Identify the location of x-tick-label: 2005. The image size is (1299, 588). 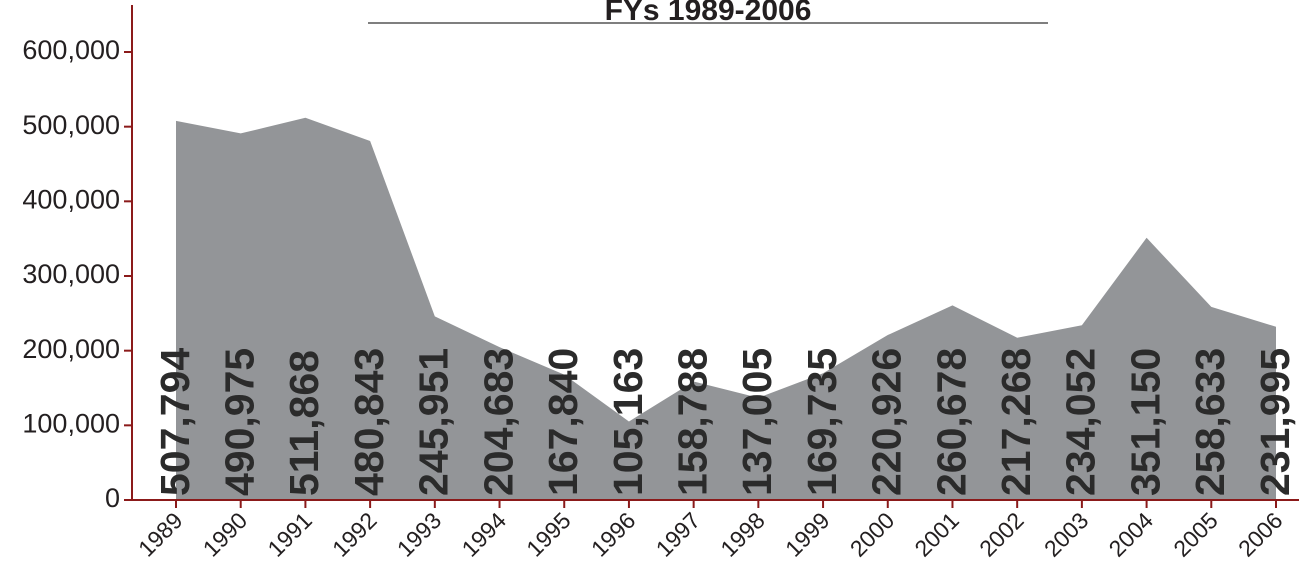
(1195, 534).